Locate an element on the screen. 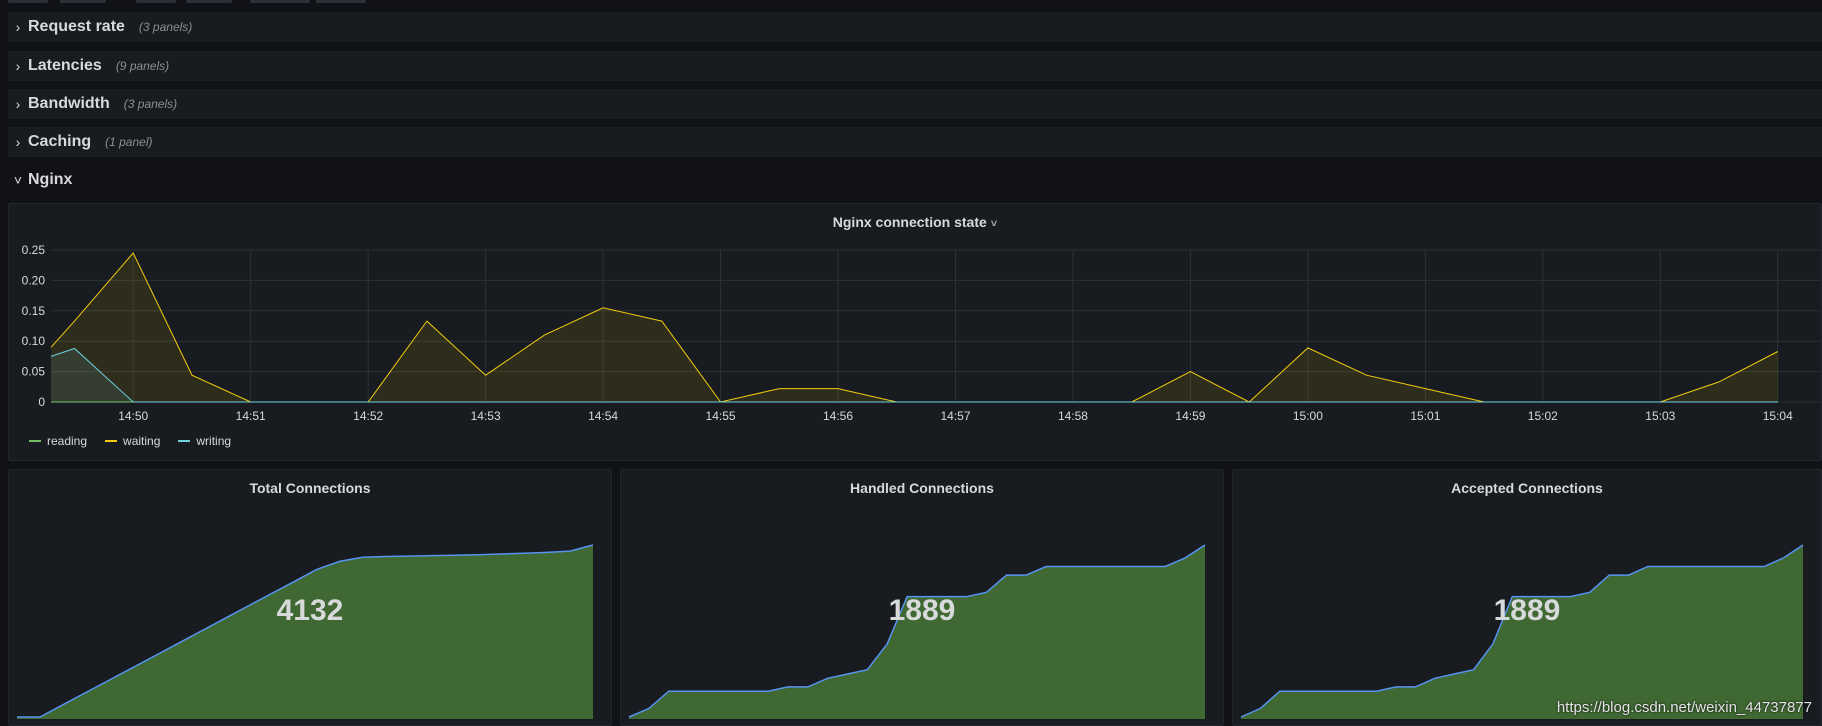 Image resolution: width=1822 pixels, height=726 pixels. x-tick-label: 15:00 is located at coordinates (1308, 416).